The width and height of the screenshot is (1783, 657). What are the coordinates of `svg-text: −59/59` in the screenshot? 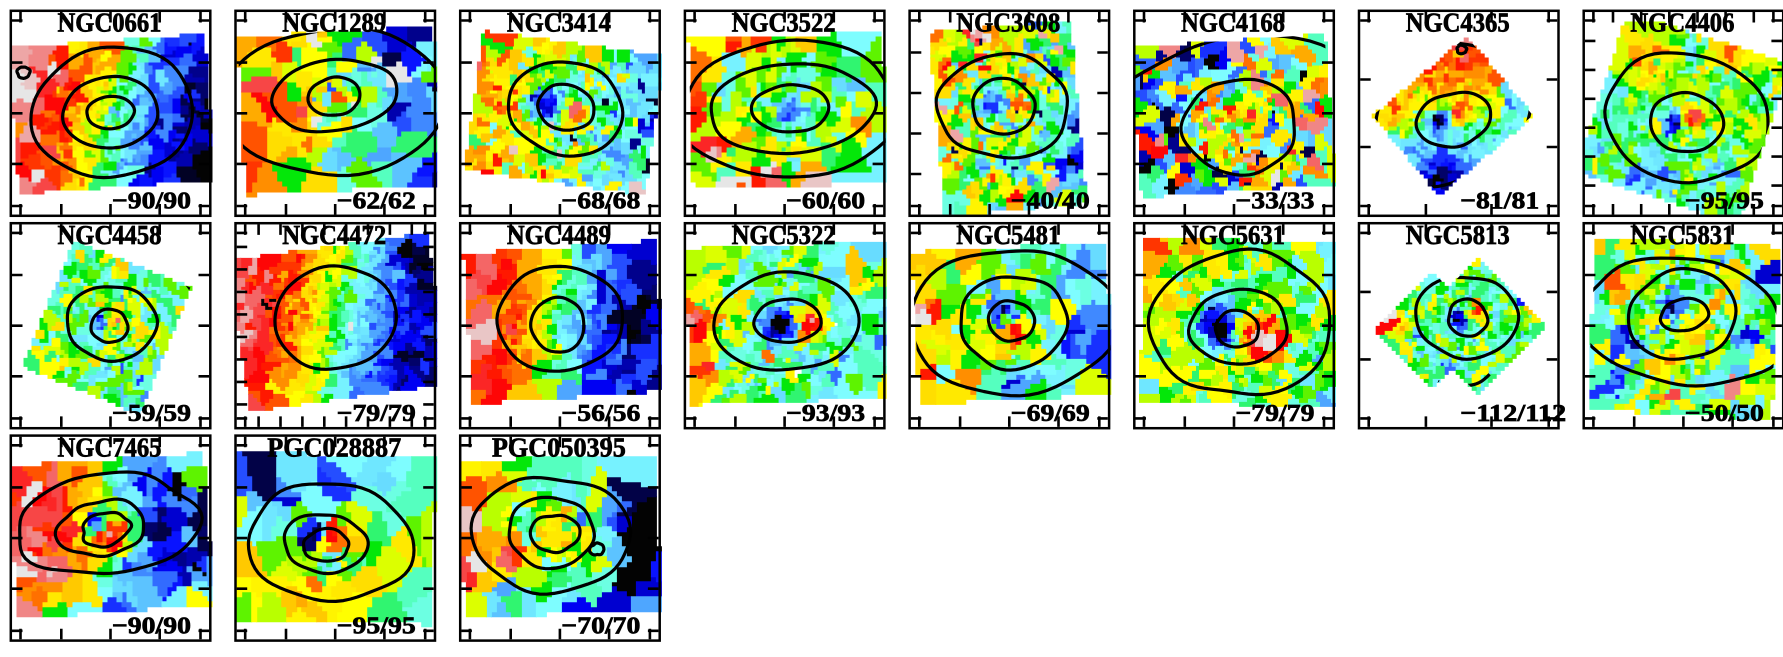 It's located at (151, 413).